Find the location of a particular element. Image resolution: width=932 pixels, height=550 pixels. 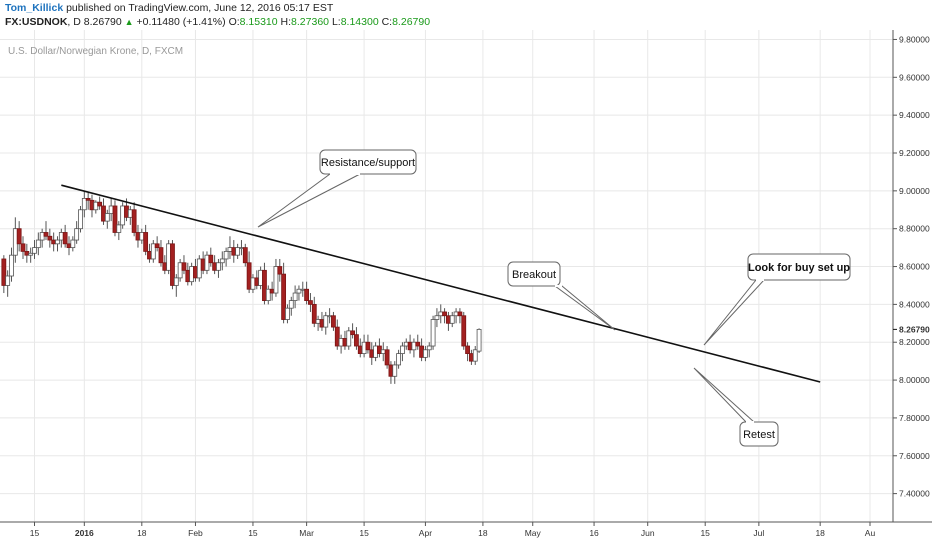

y-tick-label: 7.80000 is located at coordinates (914, 418).